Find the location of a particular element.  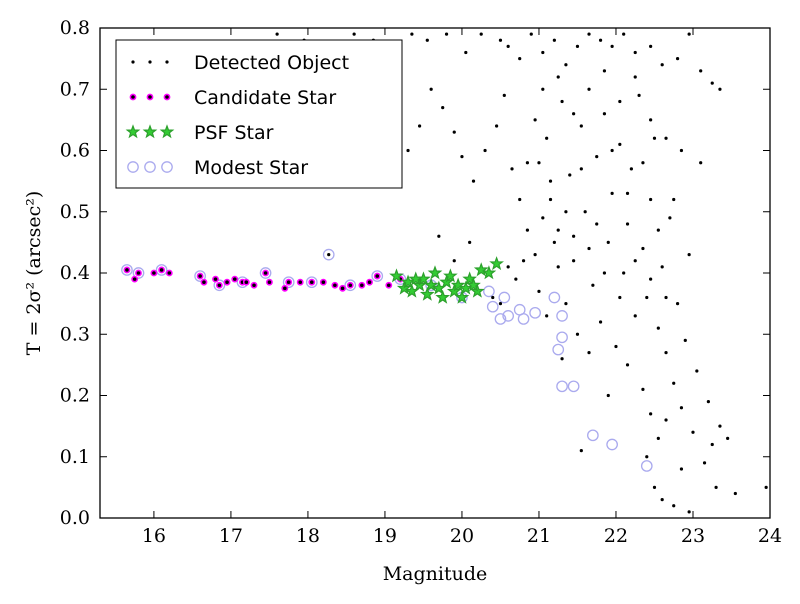

legend-modest-star-marker is located at coordinates (150, 167).